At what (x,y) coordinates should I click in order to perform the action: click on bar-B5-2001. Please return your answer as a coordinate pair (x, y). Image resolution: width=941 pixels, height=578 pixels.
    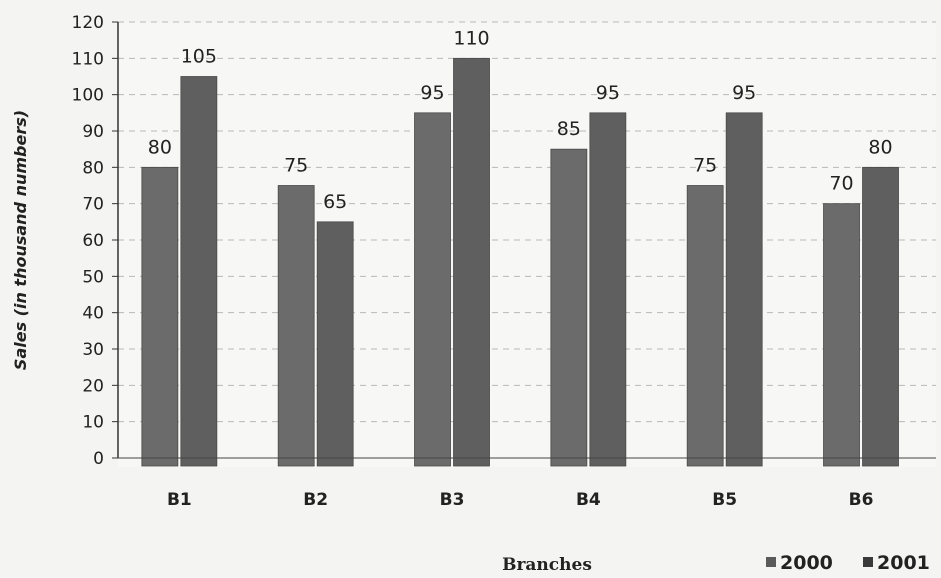
    Looking at the image, I should click on (744, 289).